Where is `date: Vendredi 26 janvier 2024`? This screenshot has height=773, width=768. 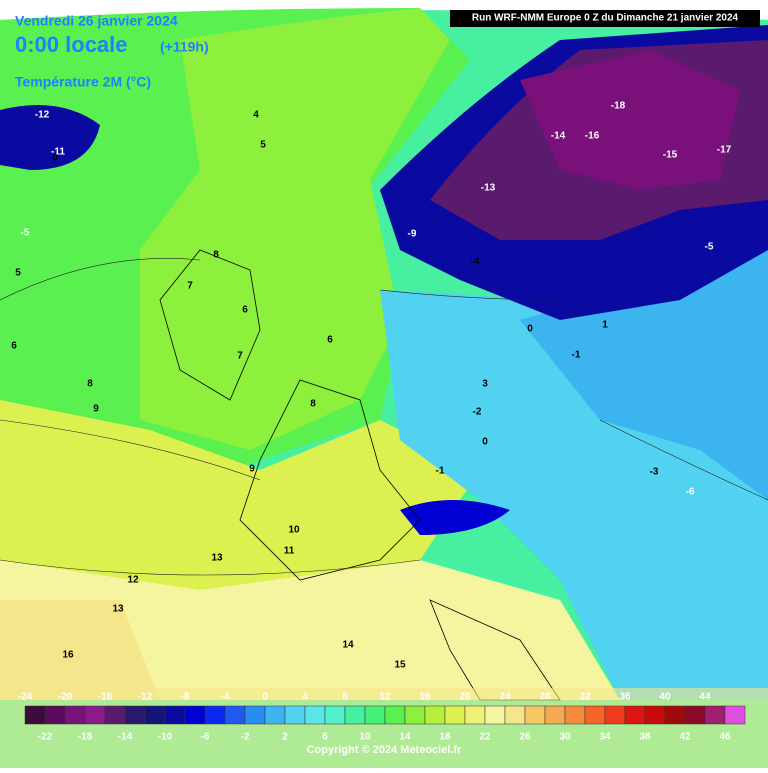 date: Vendredi 26 janvier 2024 is located at coordinates (96, 21).